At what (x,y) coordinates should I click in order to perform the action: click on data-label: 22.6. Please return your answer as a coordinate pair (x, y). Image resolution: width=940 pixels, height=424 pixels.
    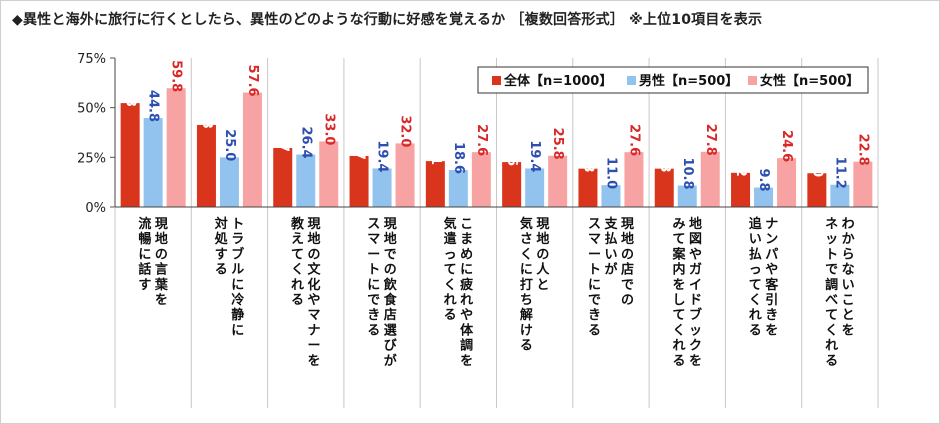
    Looking at the image, I should click on (511, 150).